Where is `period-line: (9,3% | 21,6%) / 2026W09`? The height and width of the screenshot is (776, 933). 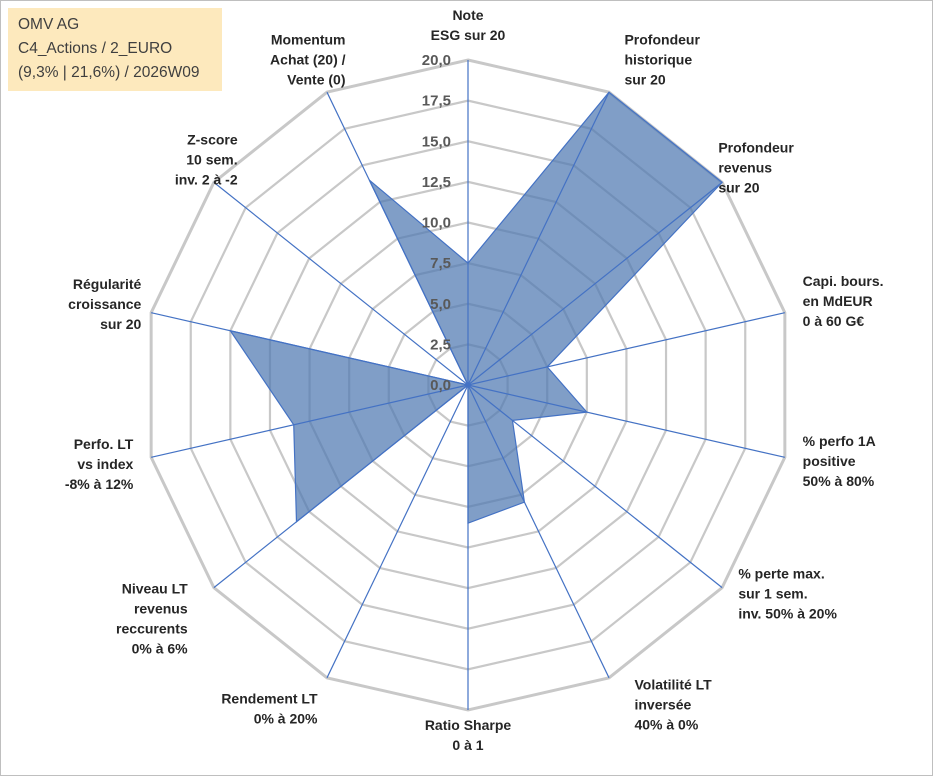 period-line: (9,3% | 21,6%) / 2026W09 is located at coordinates (109, 72).